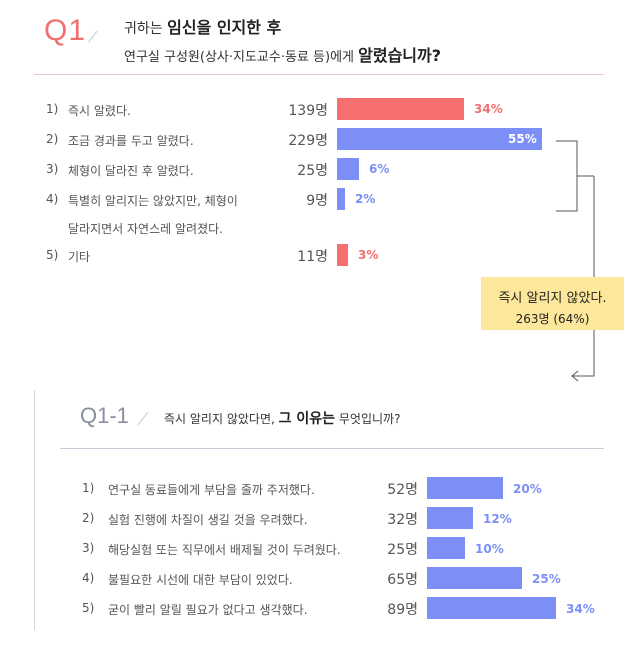 This screenshot has height=660, width=640. I want to click on q2-bar-value: 20%, so click(527, 489).